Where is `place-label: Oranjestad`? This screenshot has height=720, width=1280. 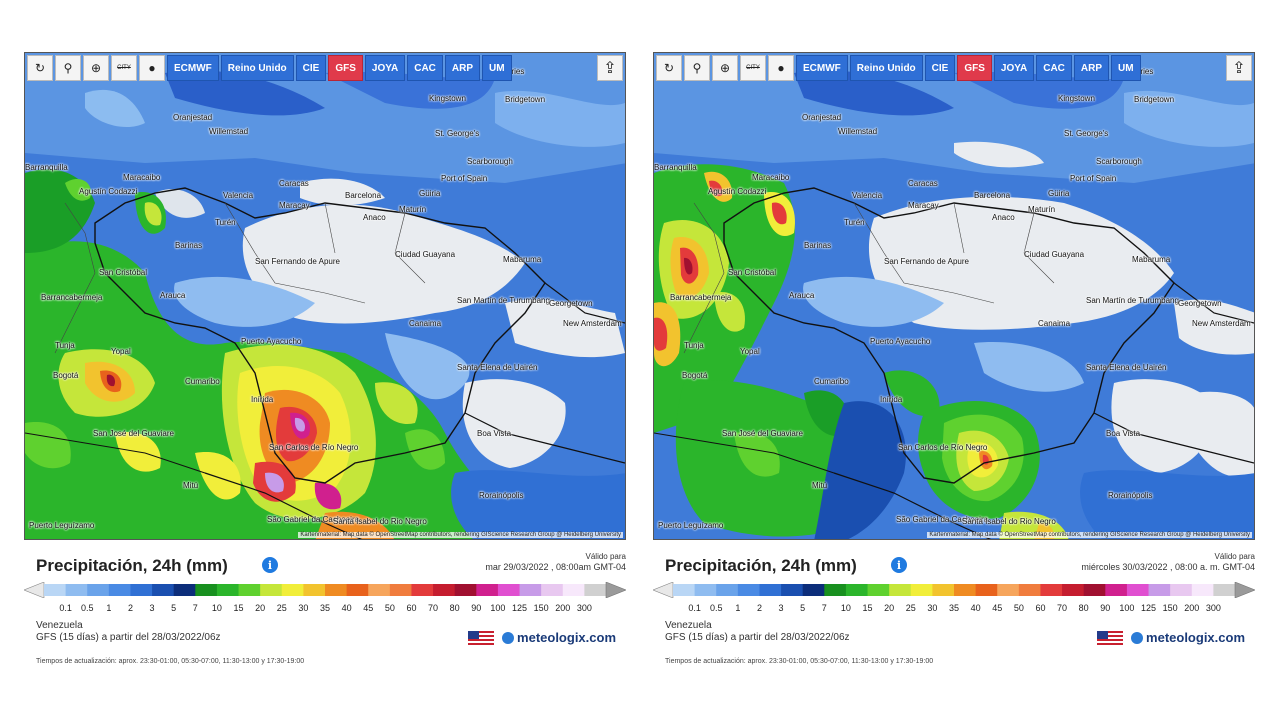 place-label: Oranjestad is located at coordinates (822, 117).